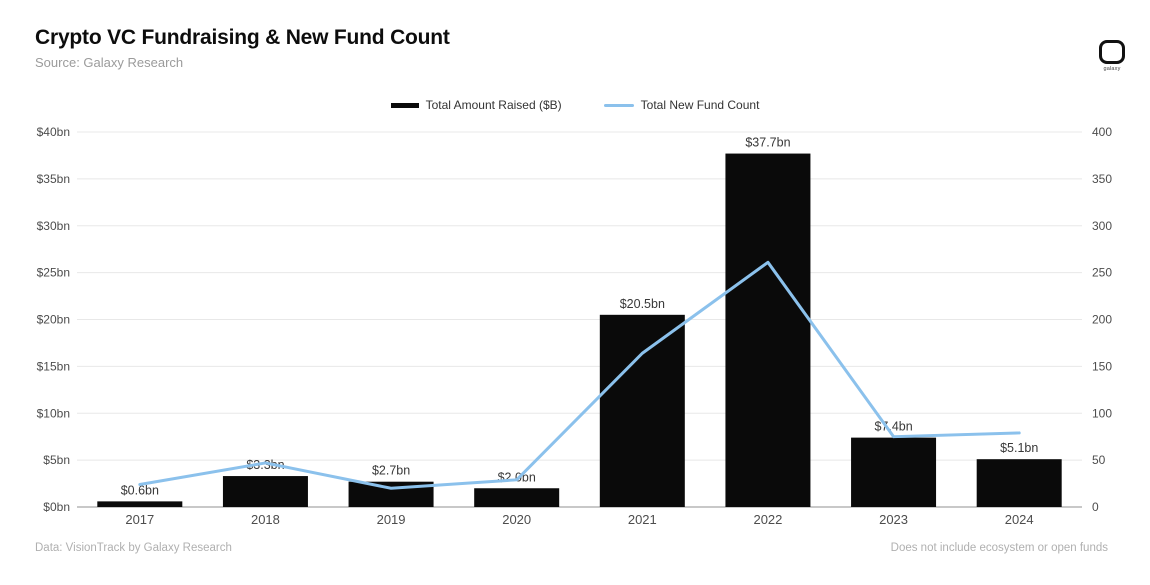 The width and height of the screenshot is (1150, 585). Describe the element at coordinates (1019, 448) in the screenshot. I see `bar-value-label: $5.1bn` at that location.